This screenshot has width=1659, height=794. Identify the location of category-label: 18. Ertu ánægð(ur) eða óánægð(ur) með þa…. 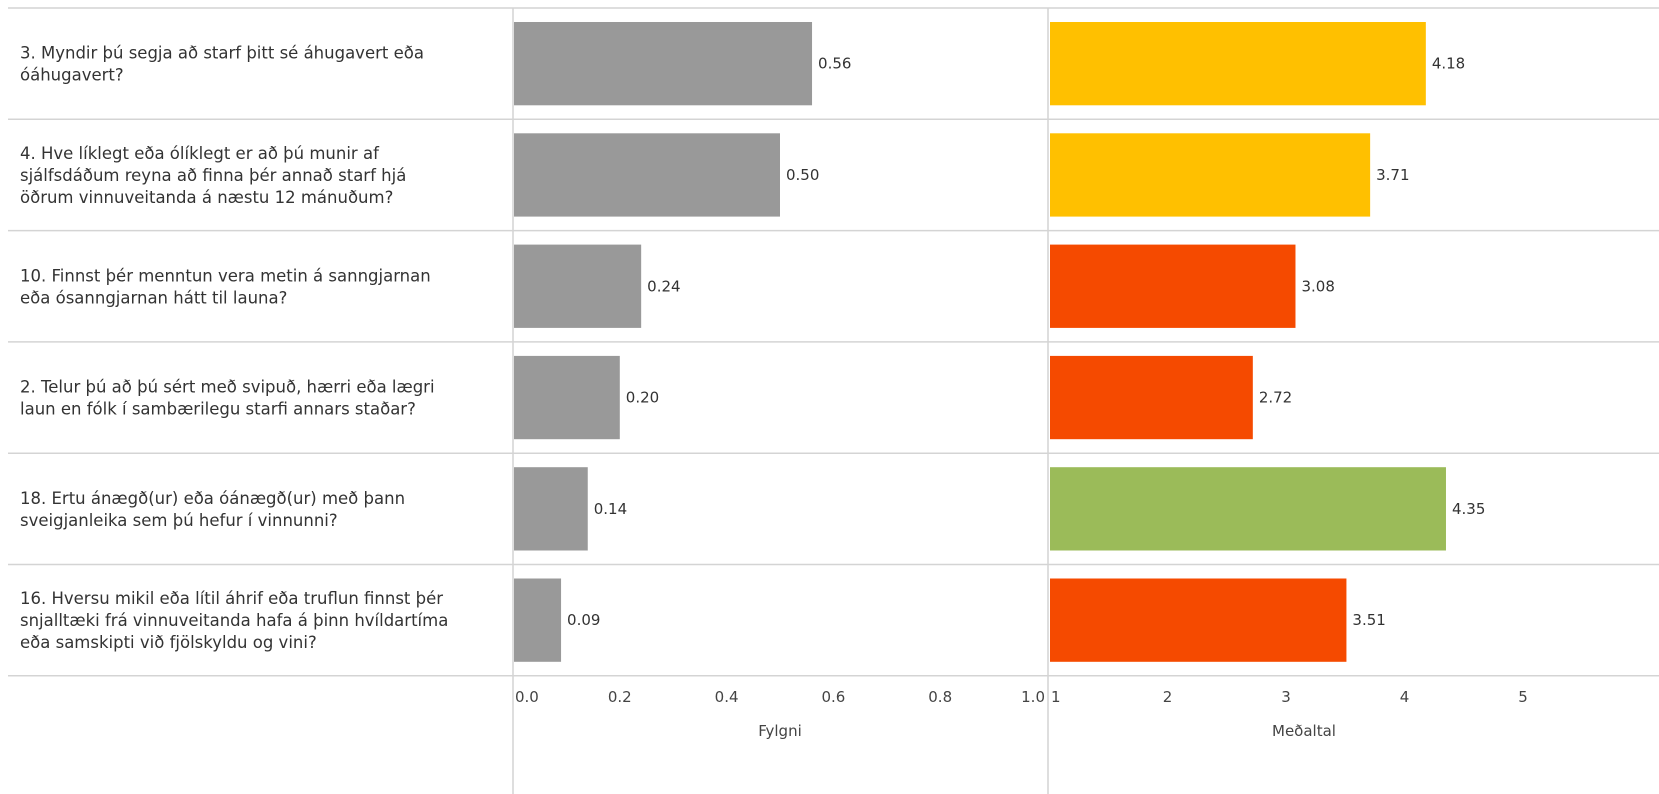
(212, 509).